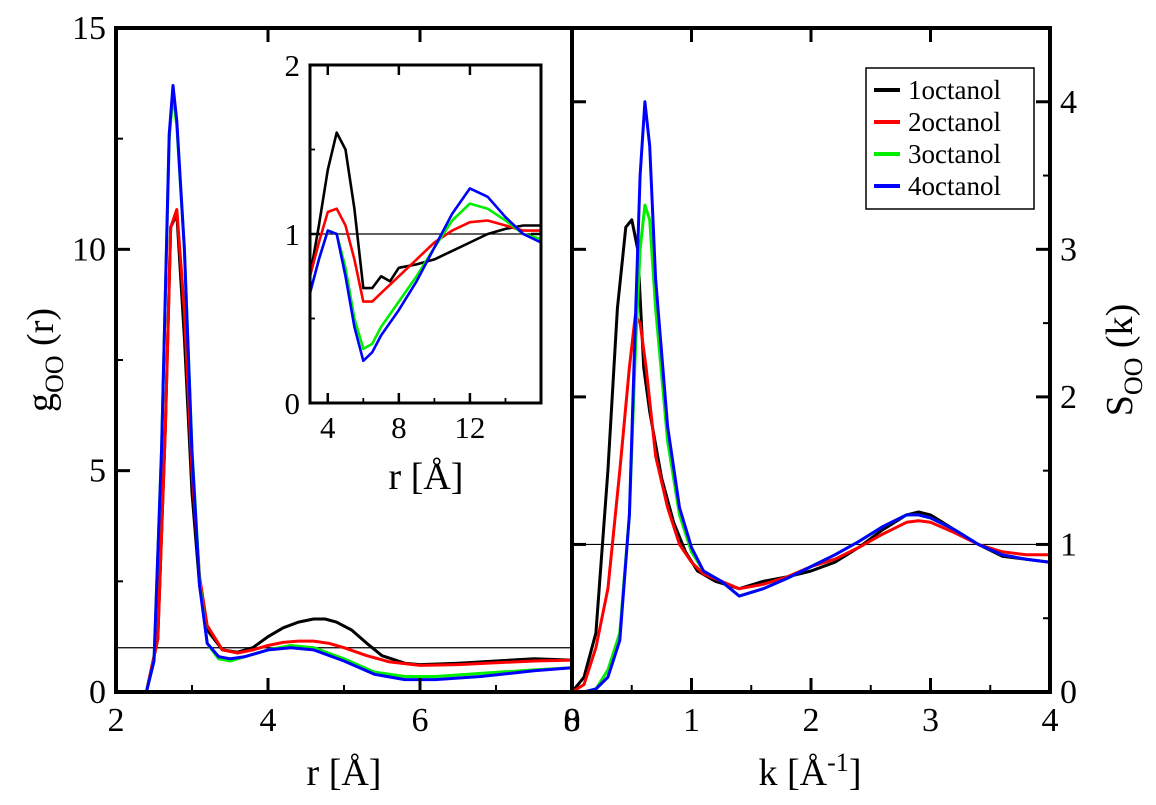 This screenshot has height=805, width=1156. I want to click on left-ytick-label-0: 0, so click(97, 692).